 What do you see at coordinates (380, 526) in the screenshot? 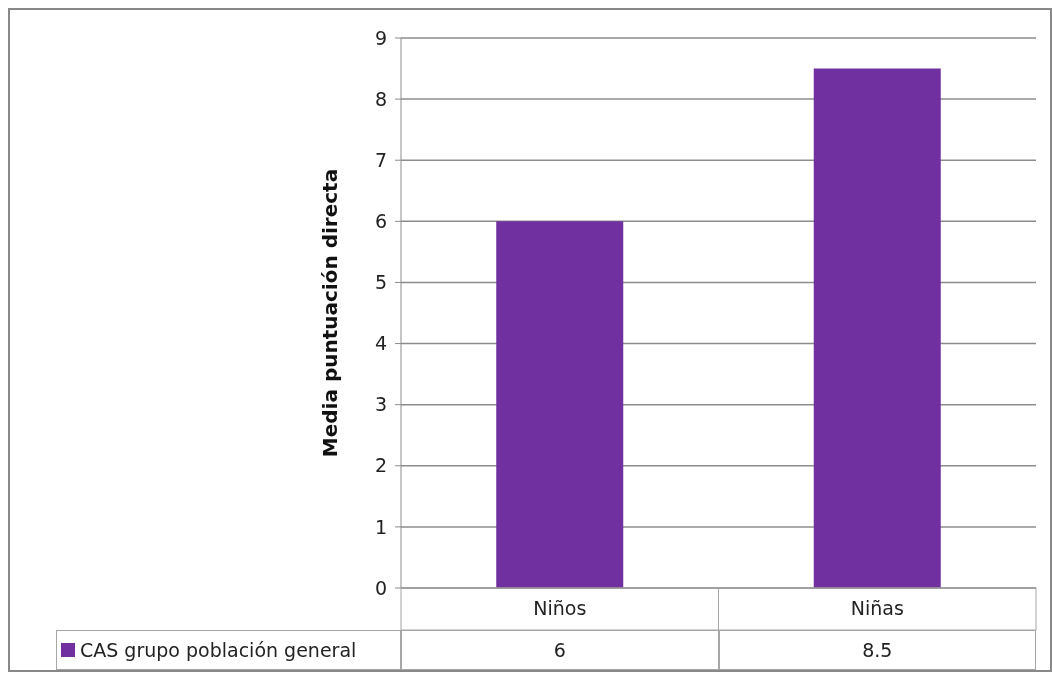
I see `y-tick-label: 1` at bounding box center [380, 526].